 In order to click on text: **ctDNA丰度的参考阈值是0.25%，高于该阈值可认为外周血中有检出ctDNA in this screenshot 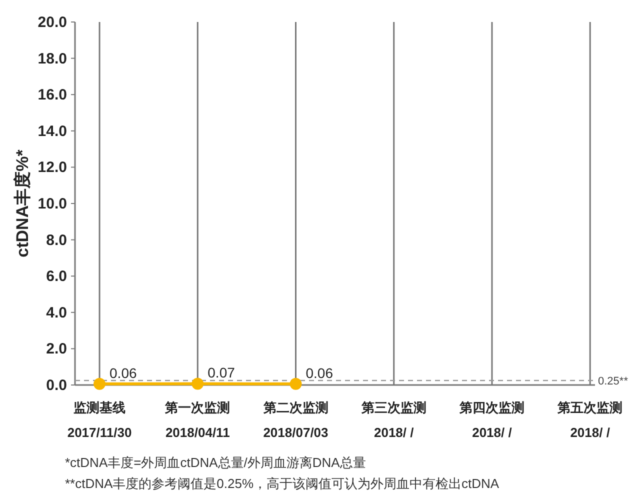, I will do `click(282, 483)`.